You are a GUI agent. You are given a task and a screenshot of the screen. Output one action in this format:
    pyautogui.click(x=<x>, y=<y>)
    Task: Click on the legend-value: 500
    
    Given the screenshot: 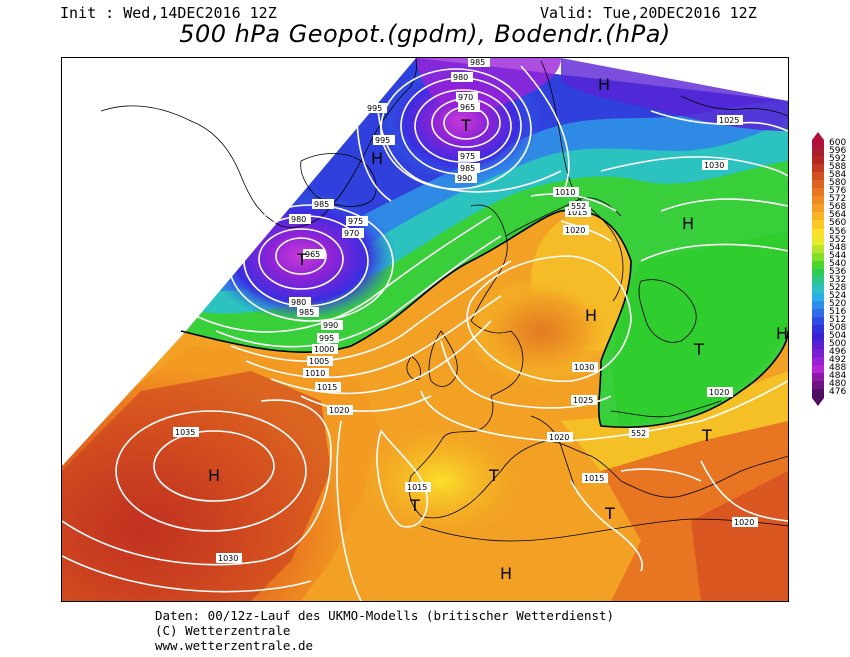 What is the action you would take?
    pyautogui.click(x=838, y=344)
    